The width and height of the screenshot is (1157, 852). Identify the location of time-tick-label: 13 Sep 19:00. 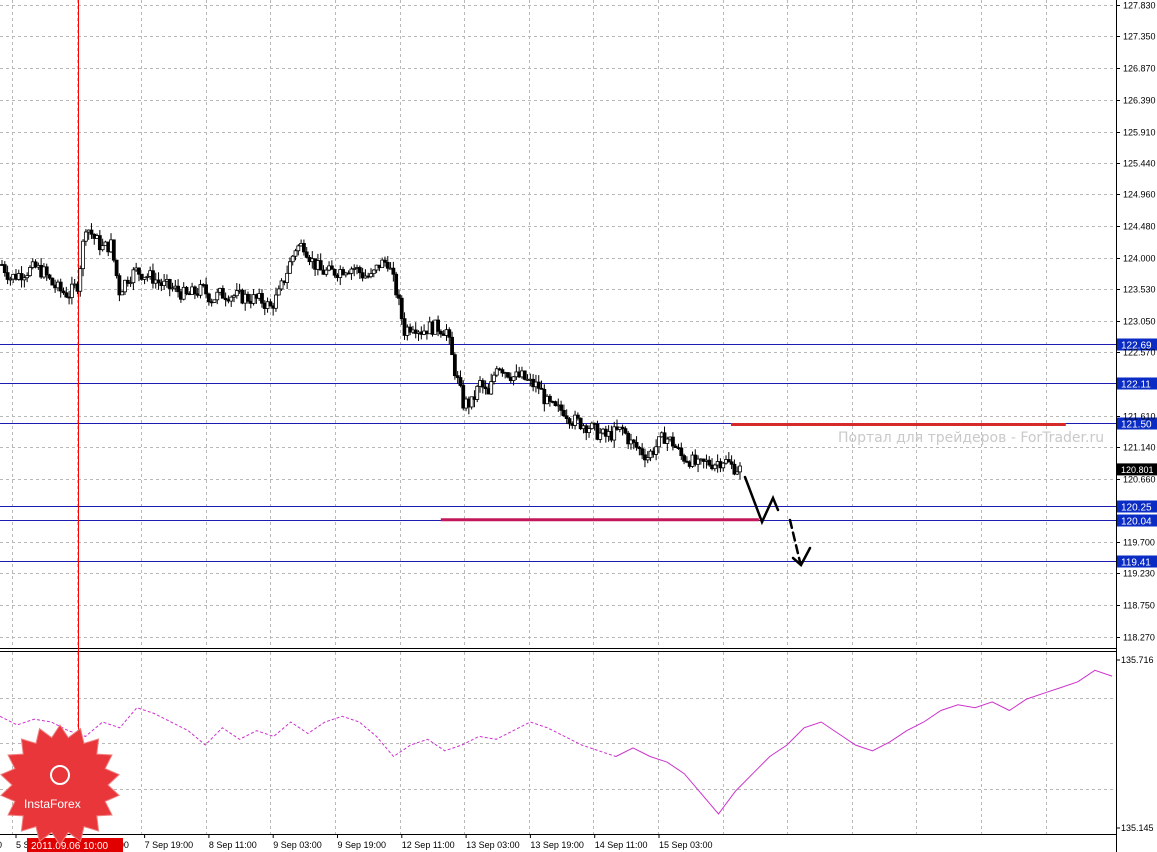
(557, 845).